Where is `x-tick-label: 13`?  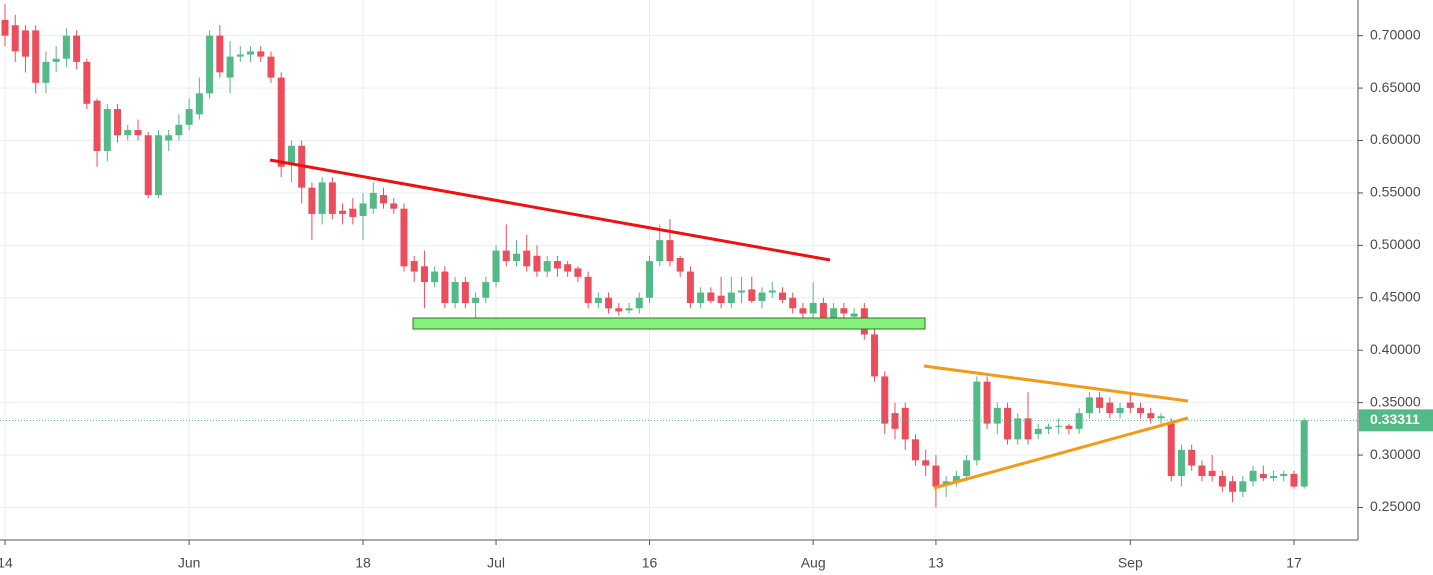
x-tick-label: 13 is located at coordinates (936, 563).